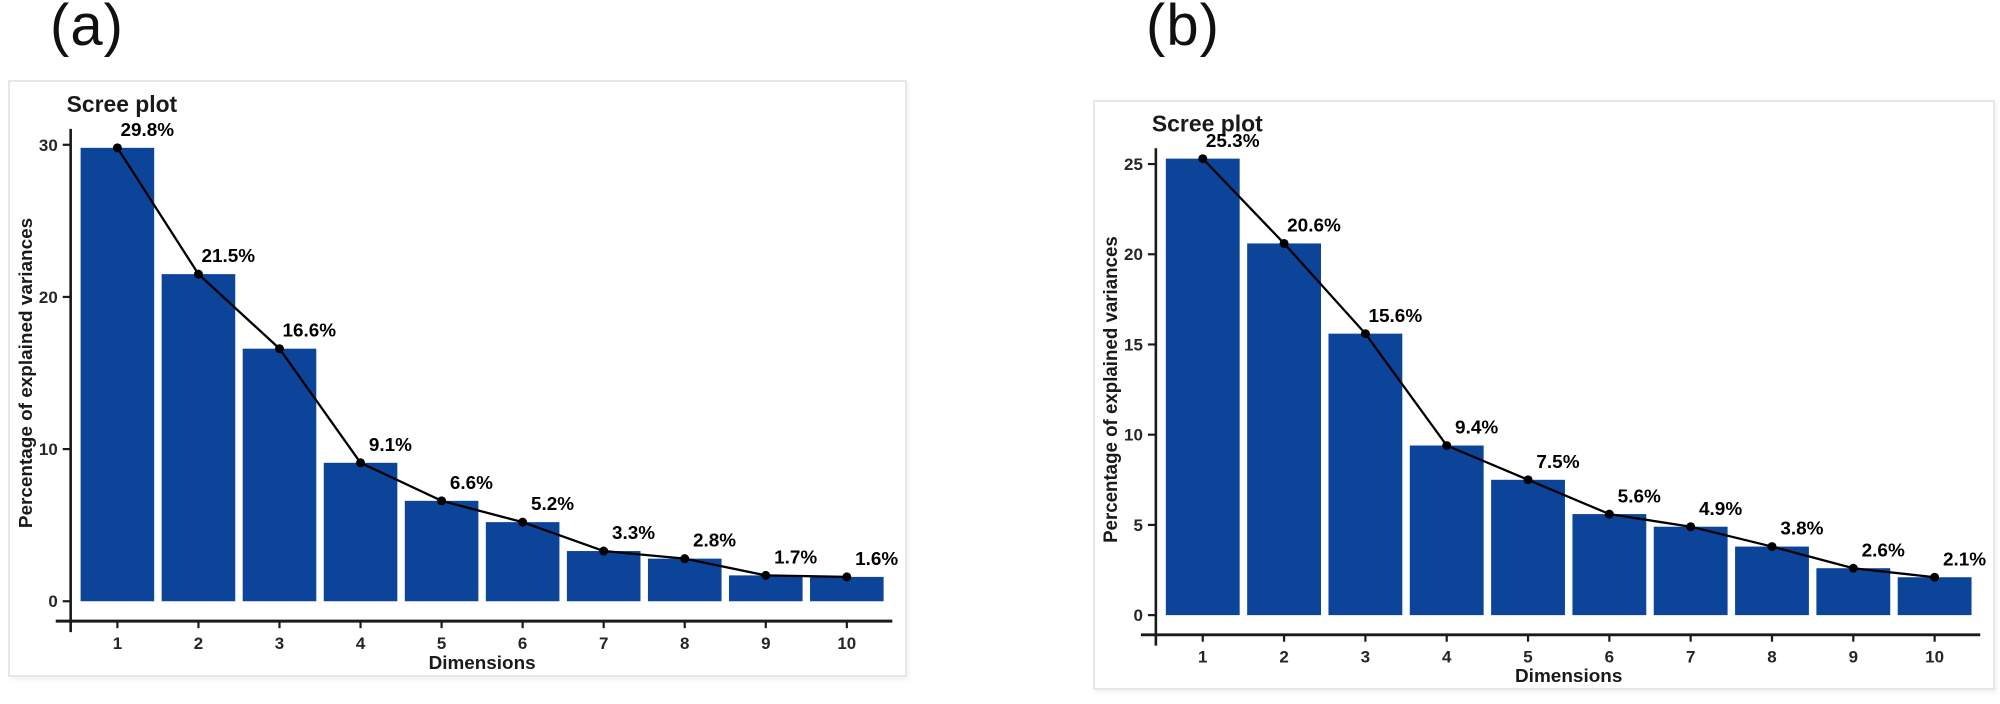 The image size is (2000, 704). Describe the element at coordinates (1557, 461) in the screenshot. I see `data-label-dim-5: 7.5%` at that location.